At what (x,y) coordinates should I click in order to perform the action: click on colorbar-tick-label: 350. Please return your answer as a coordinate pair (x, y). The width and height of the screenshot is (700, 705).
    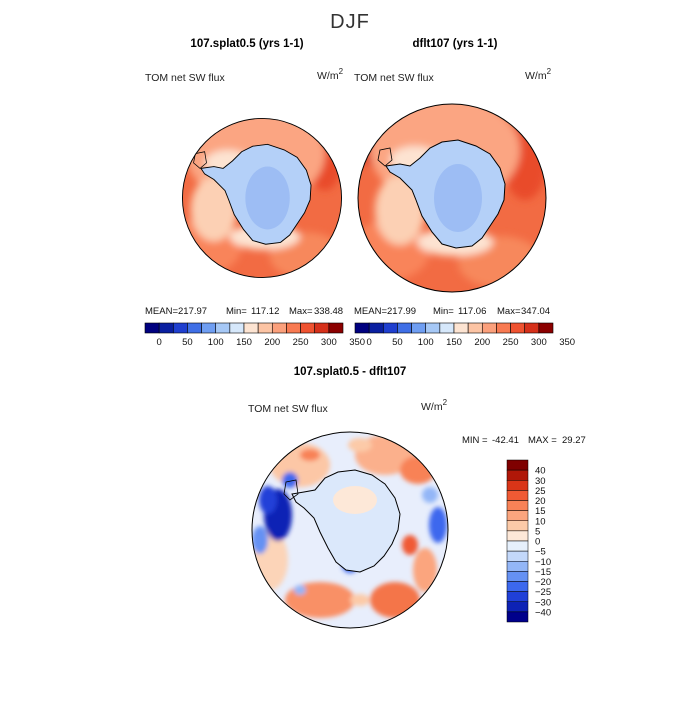
    Looking at the image, I should click on (357, 342).